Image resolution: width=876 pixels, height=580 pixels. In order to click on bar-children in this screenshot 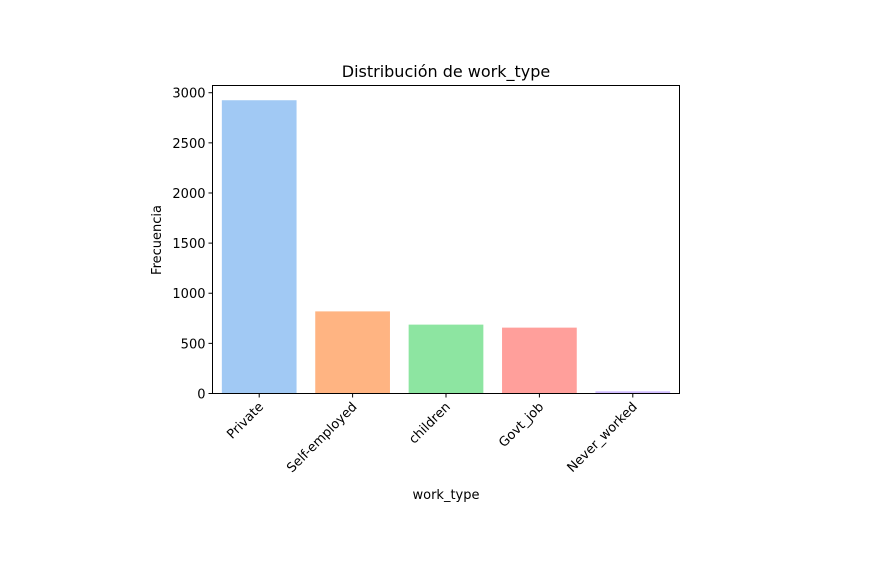, I will do `click(446, 359)`.